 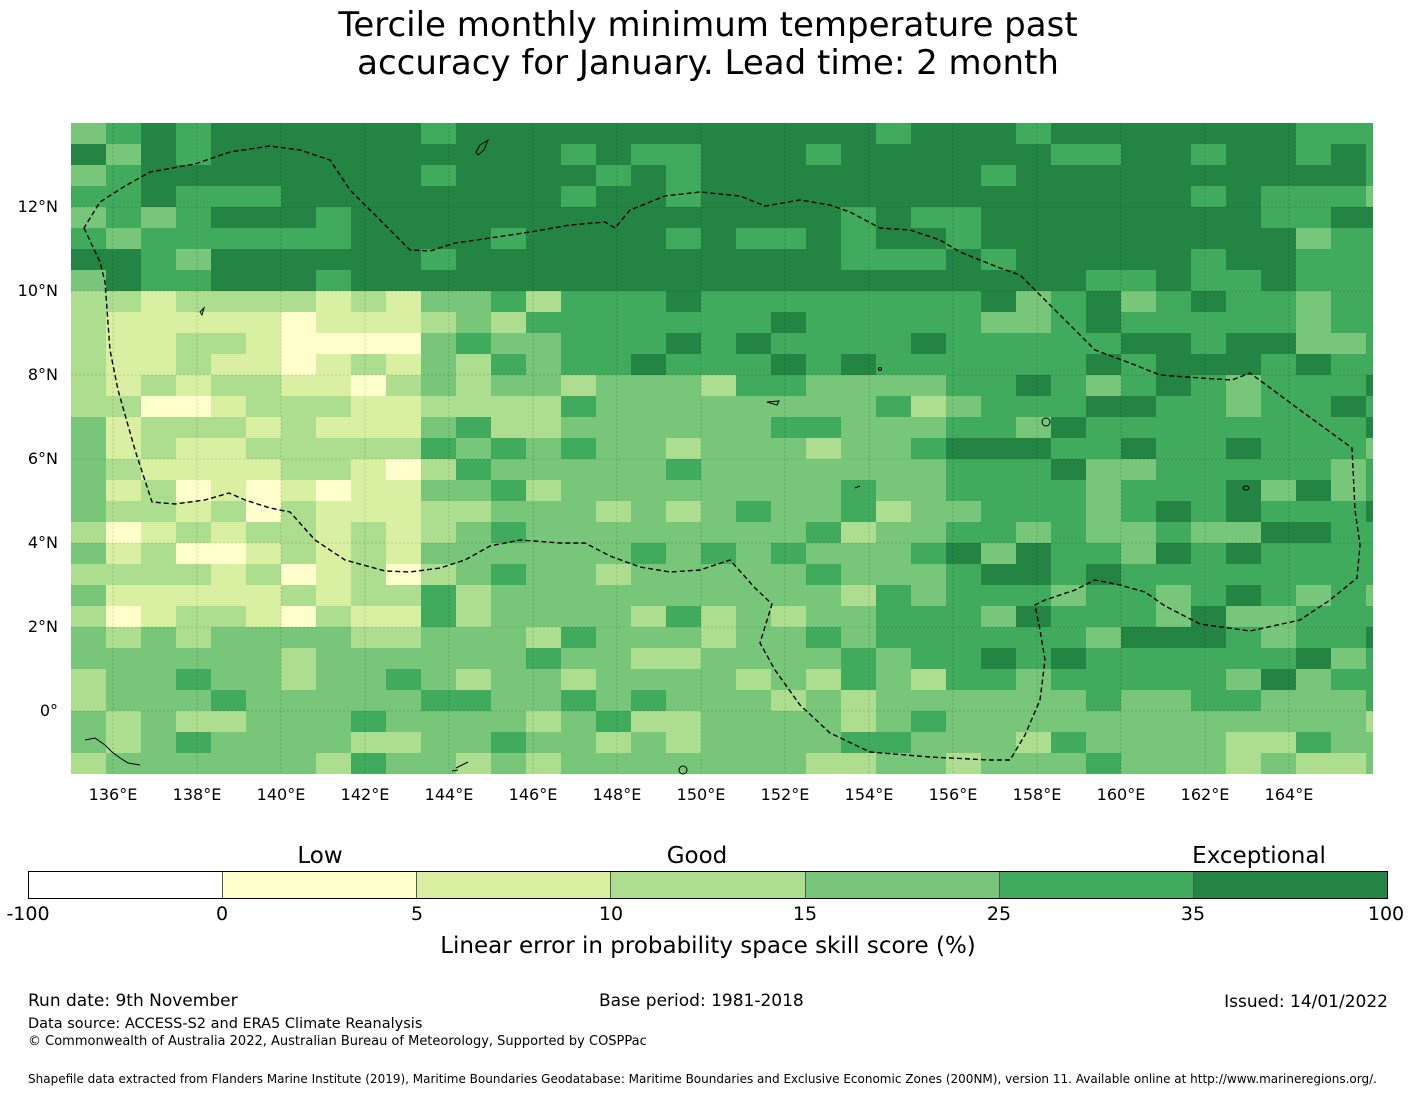 I want to click on colorbar-tick: 15, so click(x=805, y=914).